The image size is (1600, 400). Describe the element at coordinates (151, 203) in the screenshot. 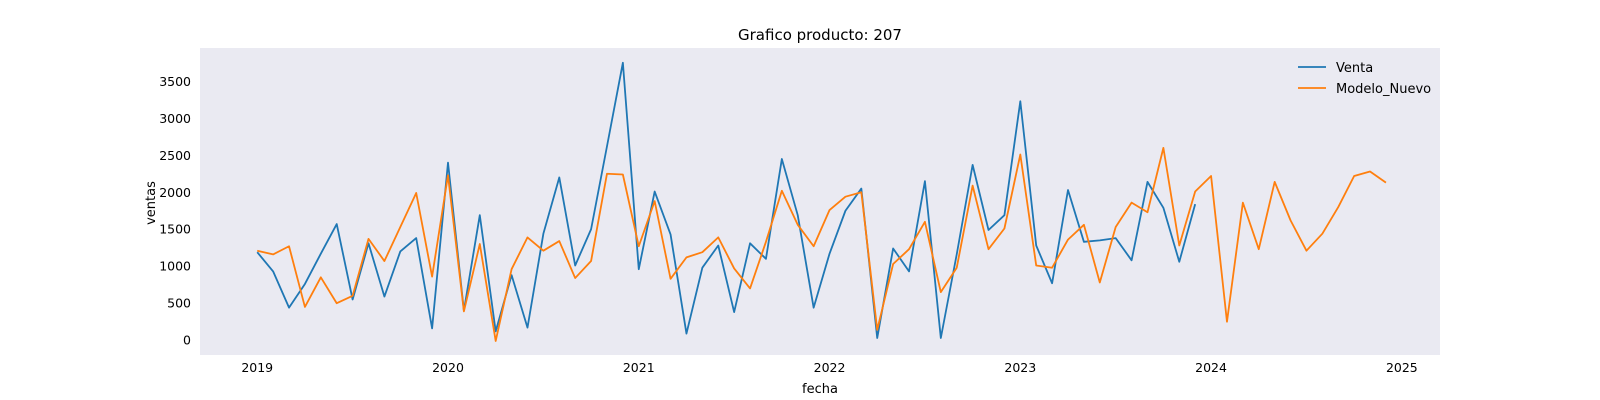

I see `y-axis-label: ventas` at that location.